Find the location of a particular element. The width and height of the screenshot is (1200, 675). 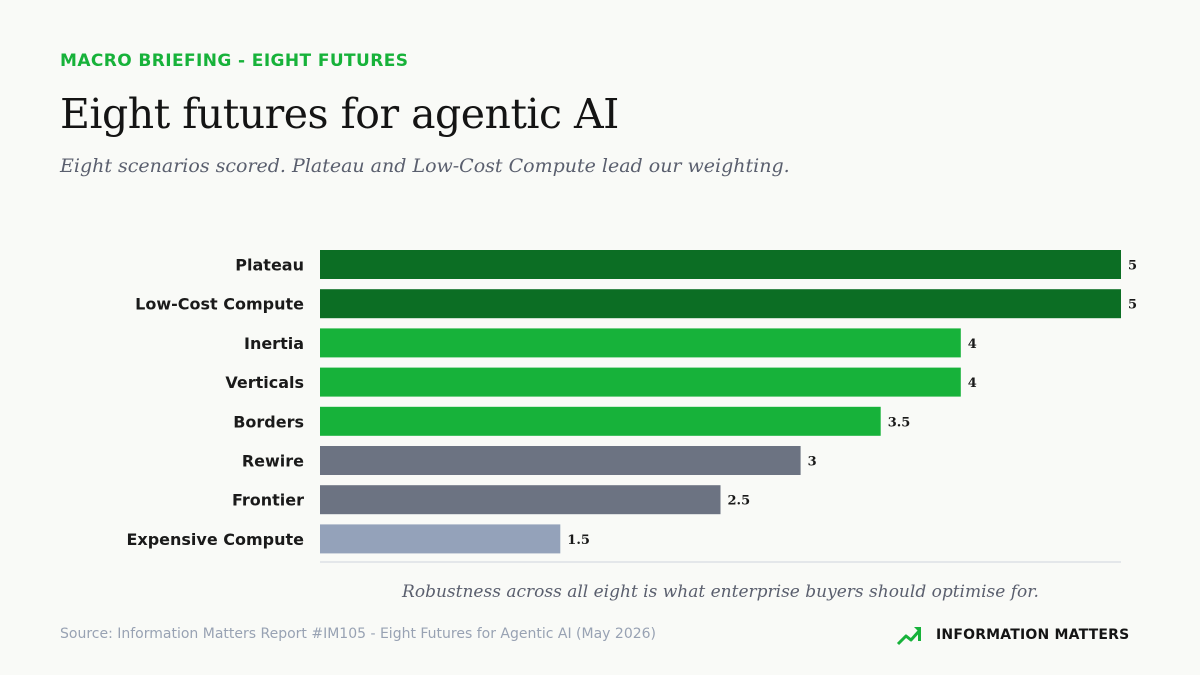

value-label-1: 5 is located at coordinates (1132, 305).